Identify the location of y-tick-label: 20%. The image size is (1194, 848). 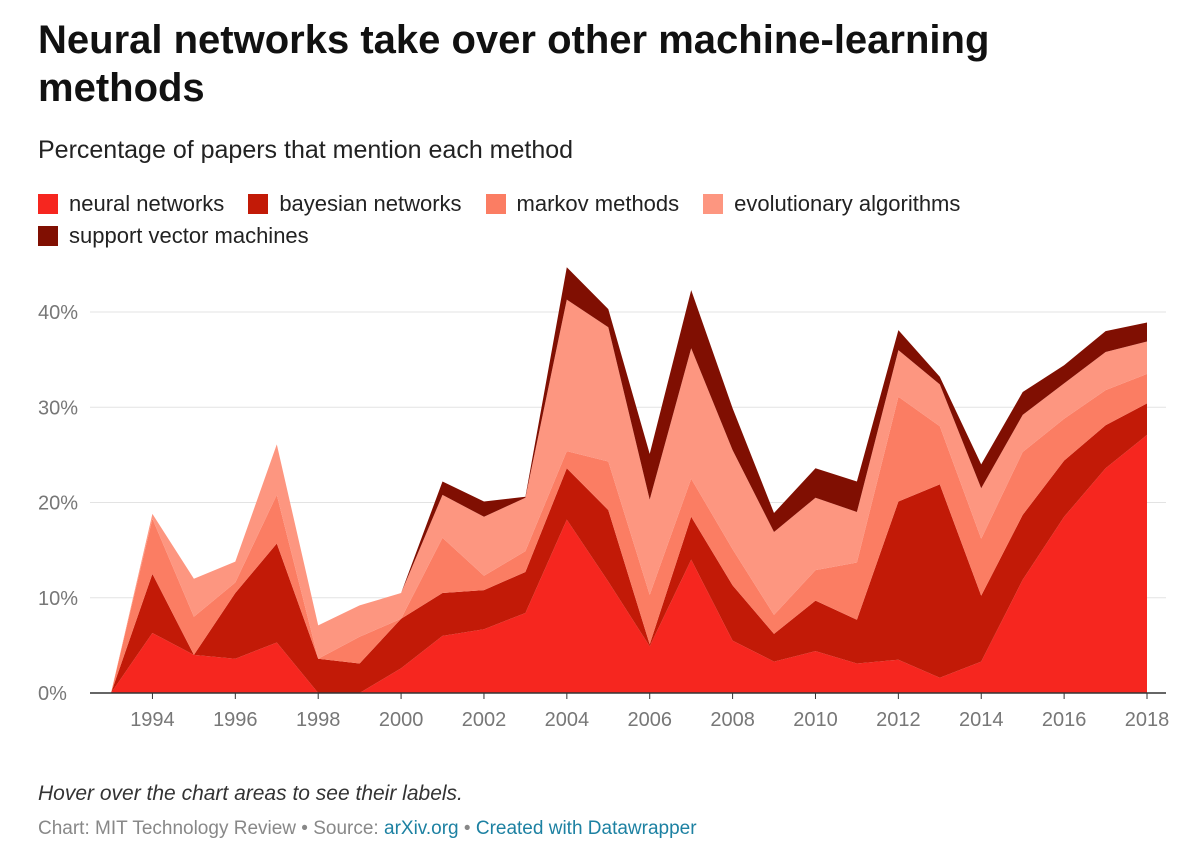
(58, 504).